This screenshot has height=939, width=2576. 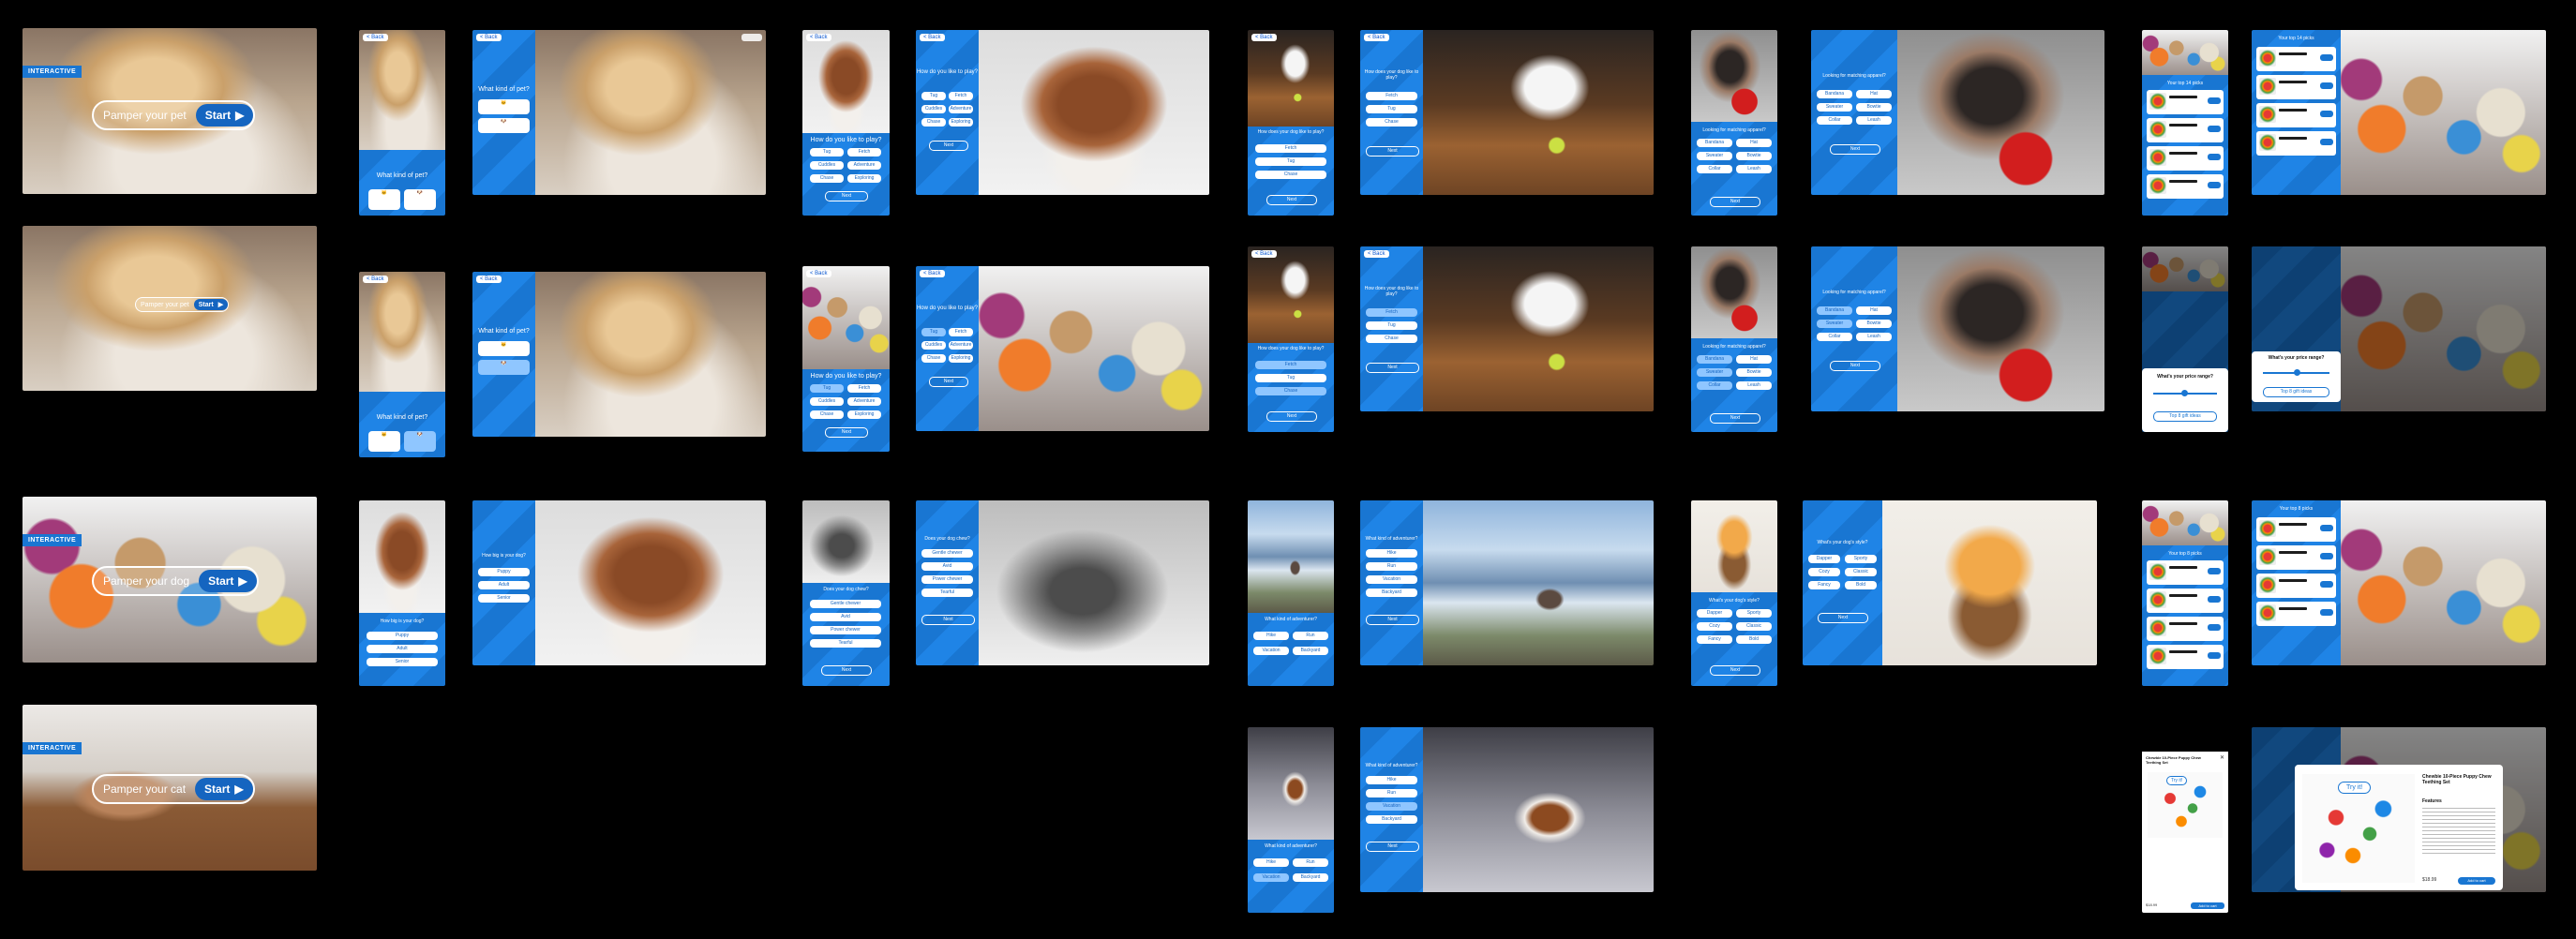 I want to click on chew-option-2: Avid, so click(x=947, y=567).